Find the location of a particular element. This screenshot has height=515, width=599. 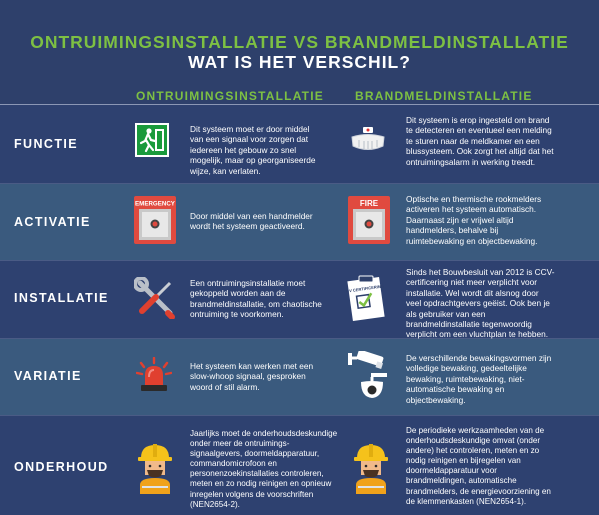

smoke-detector-icon is located at coordinates (368, 144).